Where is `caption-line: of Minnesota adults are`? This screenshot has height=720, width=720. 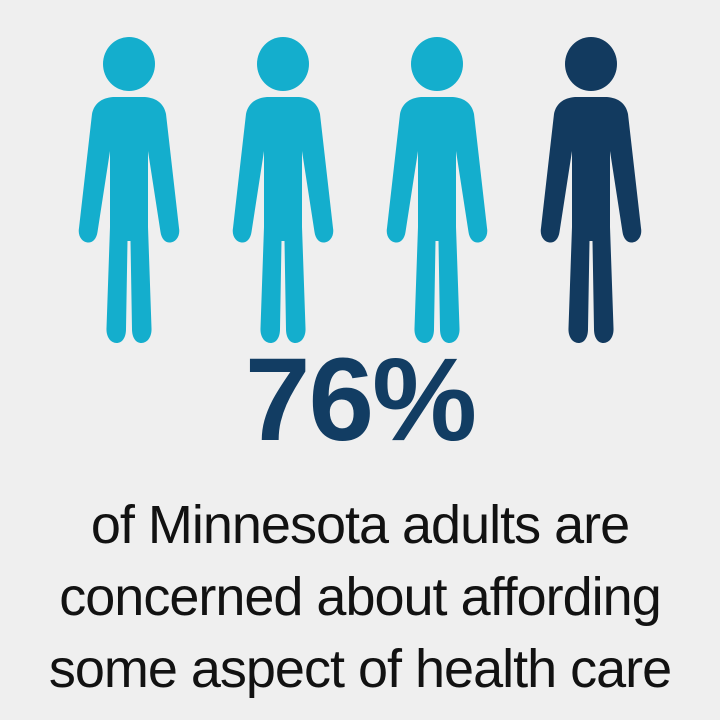
caption-line: of Minnesota adults are is located at coordinates (360, 525).